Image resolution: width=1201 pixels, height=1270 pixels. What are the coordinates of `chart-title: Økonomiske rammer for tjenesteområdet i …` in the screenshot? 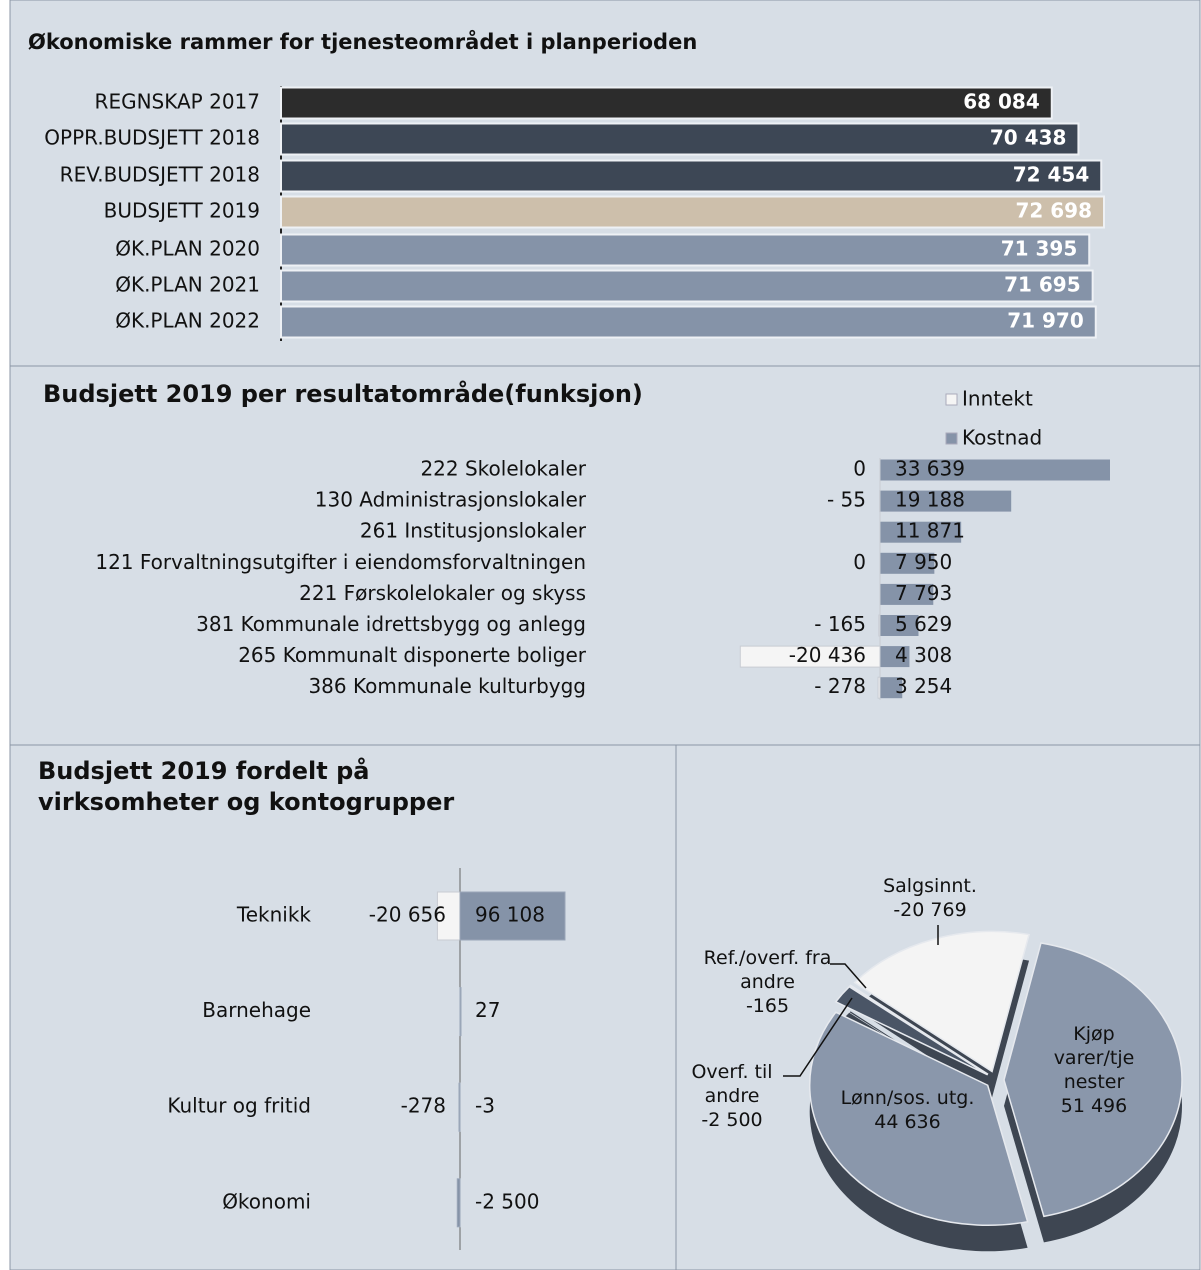 It's located at (362, 41).